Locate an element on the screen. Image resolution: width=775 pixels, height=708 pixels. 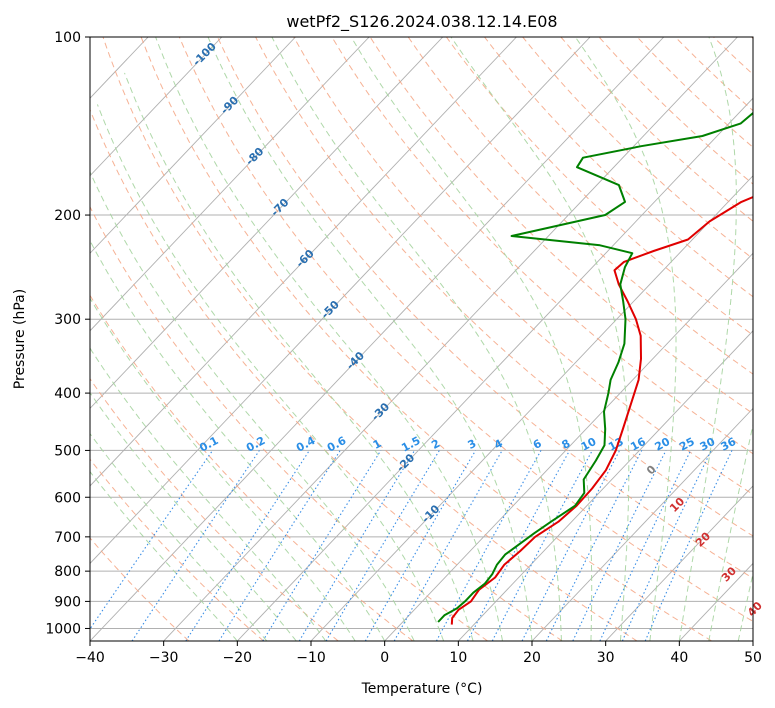
mixing-ratio-label: 25 is located at coordinates (687, 444).